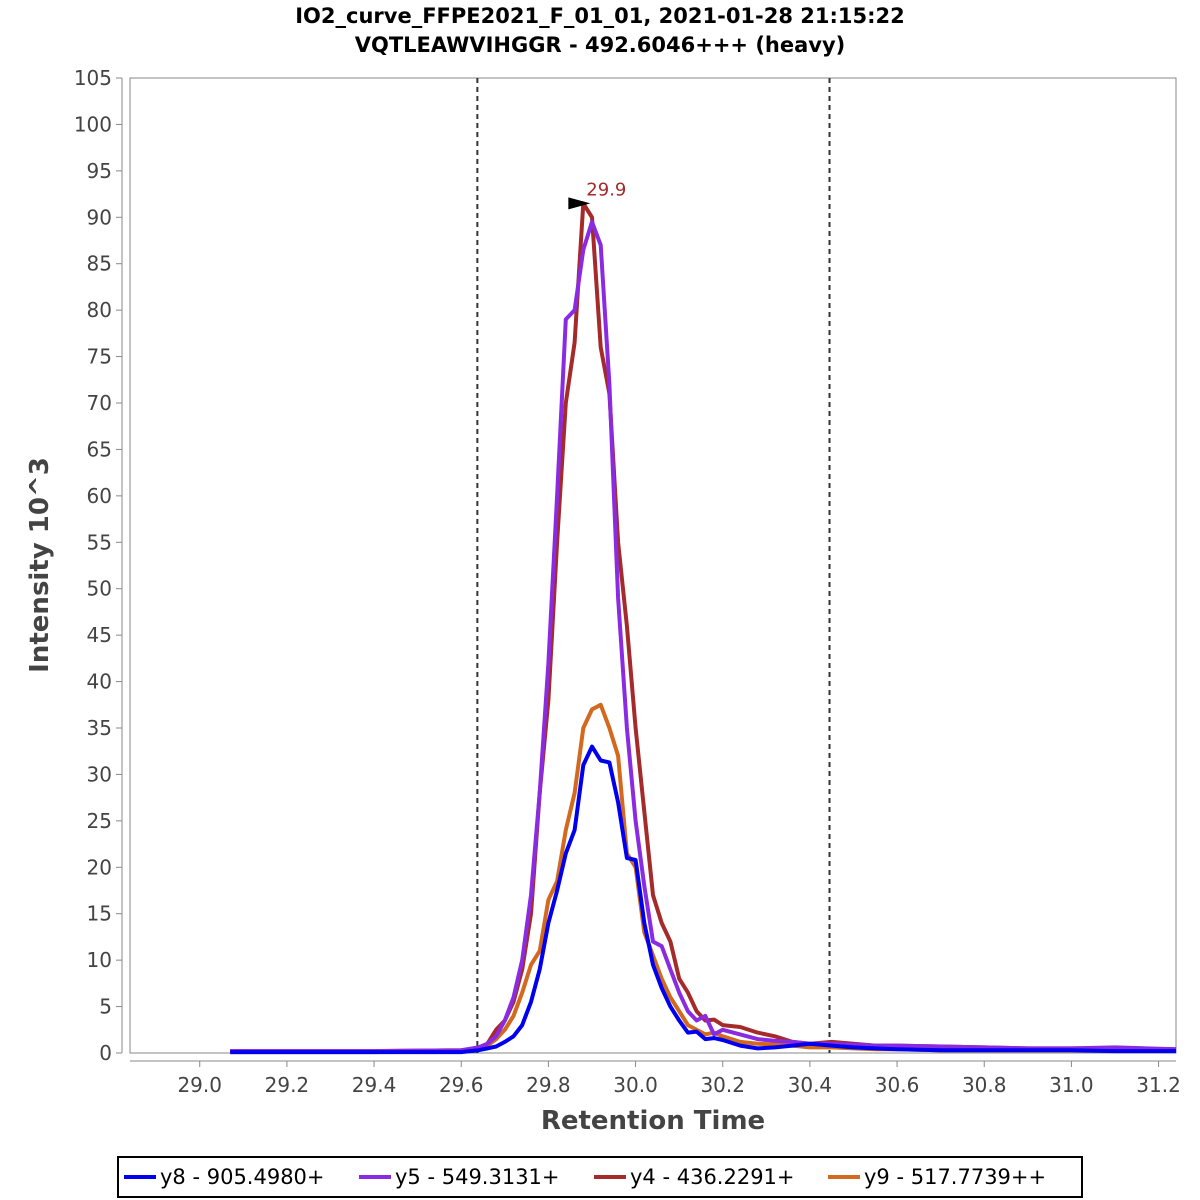 The width and height of the screenshot is (1200, 1200). What do you see at coordinates (1158, 1085) in the screenshot?
I see `x-tick-label: 31.2` at bounding box center [1158, 1085].